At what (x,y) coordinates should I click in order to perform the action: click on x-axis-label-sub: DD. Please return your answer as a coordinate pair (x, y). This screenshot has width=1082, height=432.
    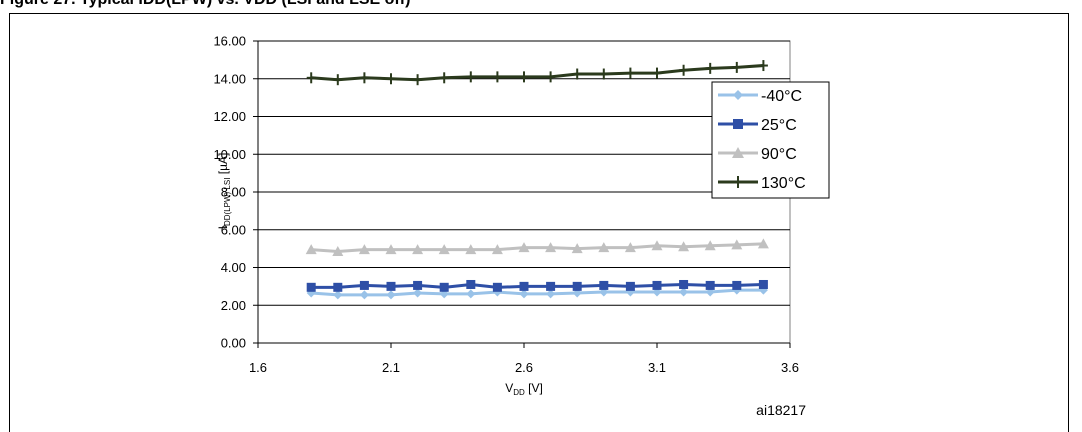
    Looking at the image, I should click on (519, 392).